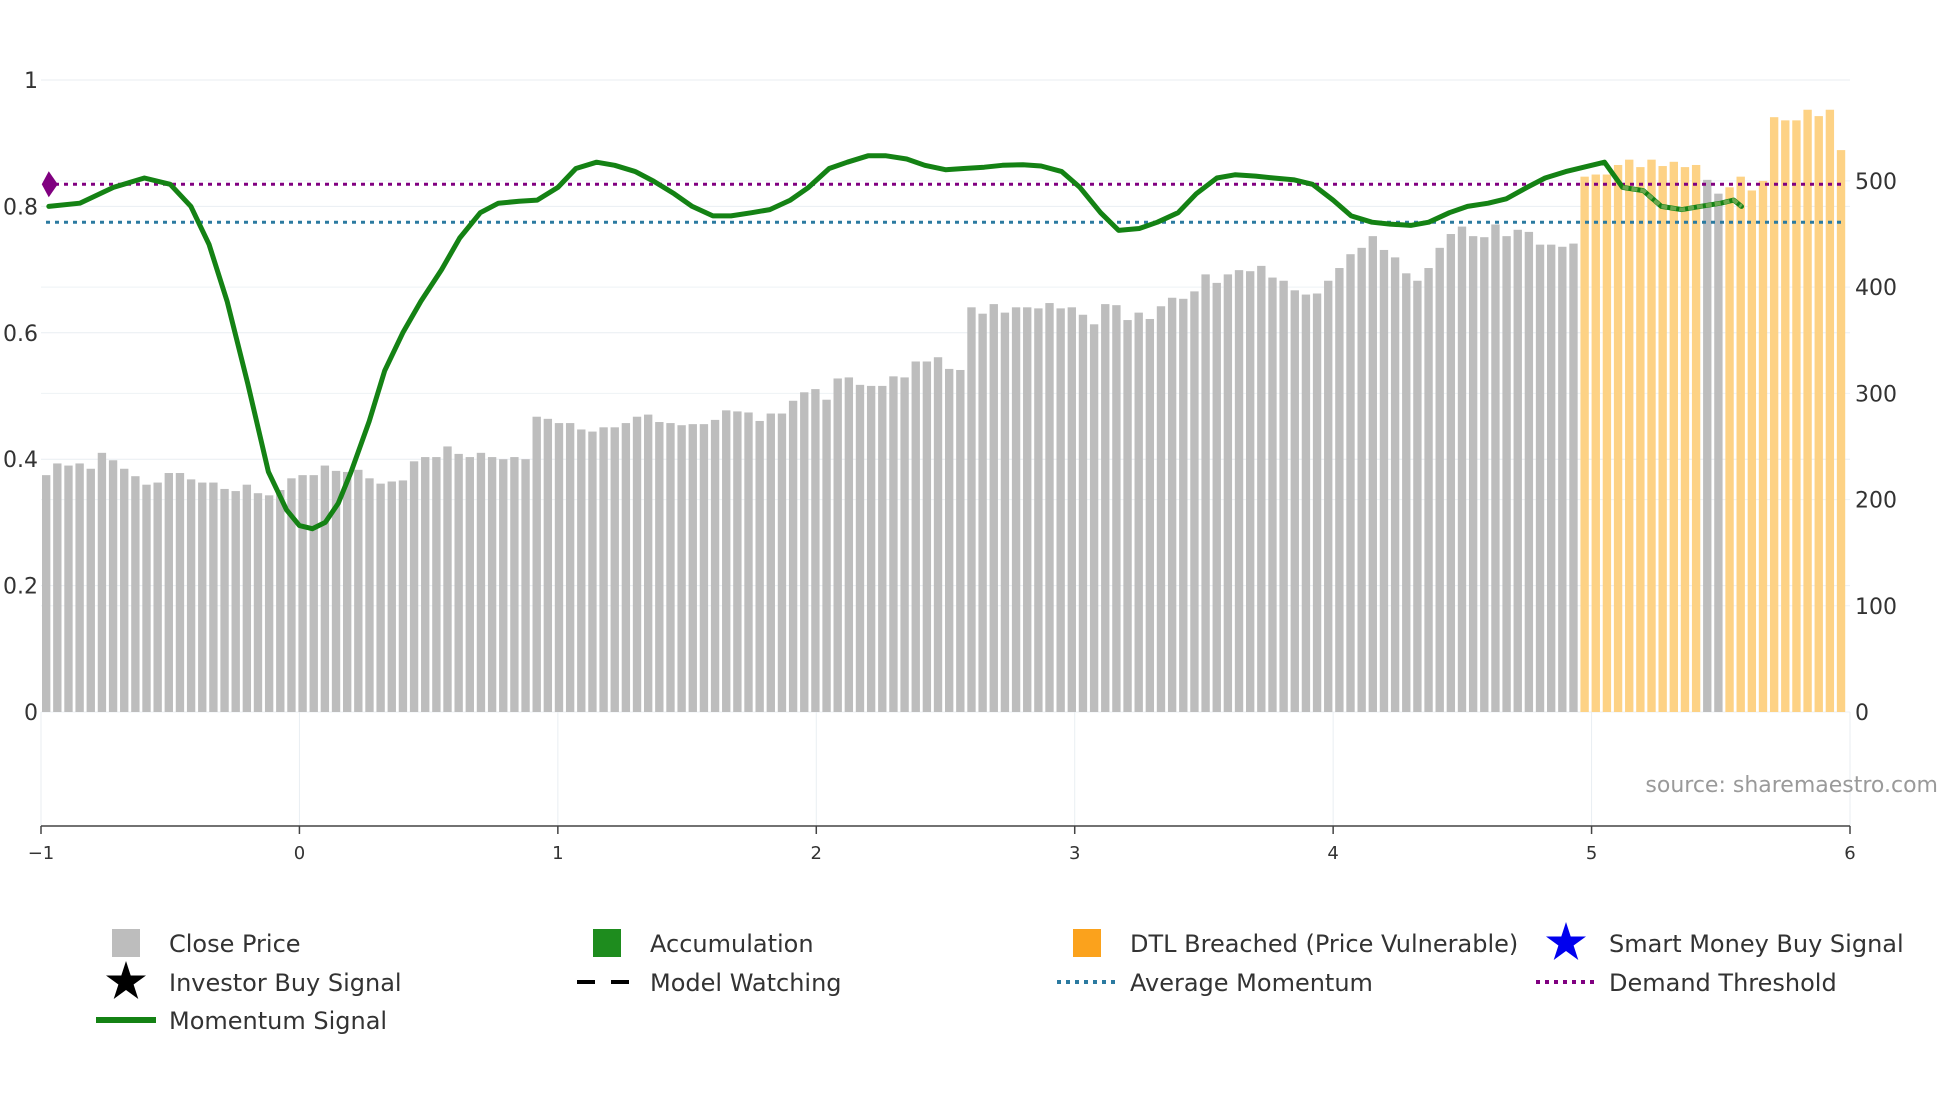 This screenshot has width=1960, height=1102. I want to click on legend-item: Model Watching, so click(709, 983).